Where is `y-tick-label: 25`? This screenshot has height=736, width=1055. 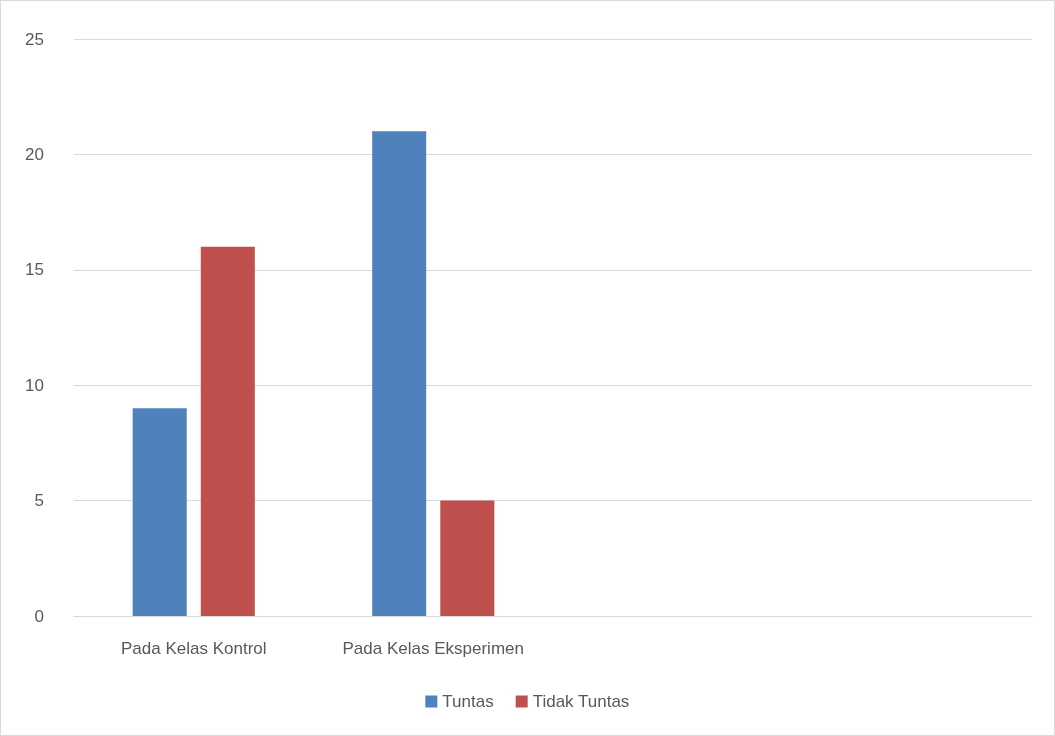
y-tick-label: 25 is located at coordinates (34, 39).